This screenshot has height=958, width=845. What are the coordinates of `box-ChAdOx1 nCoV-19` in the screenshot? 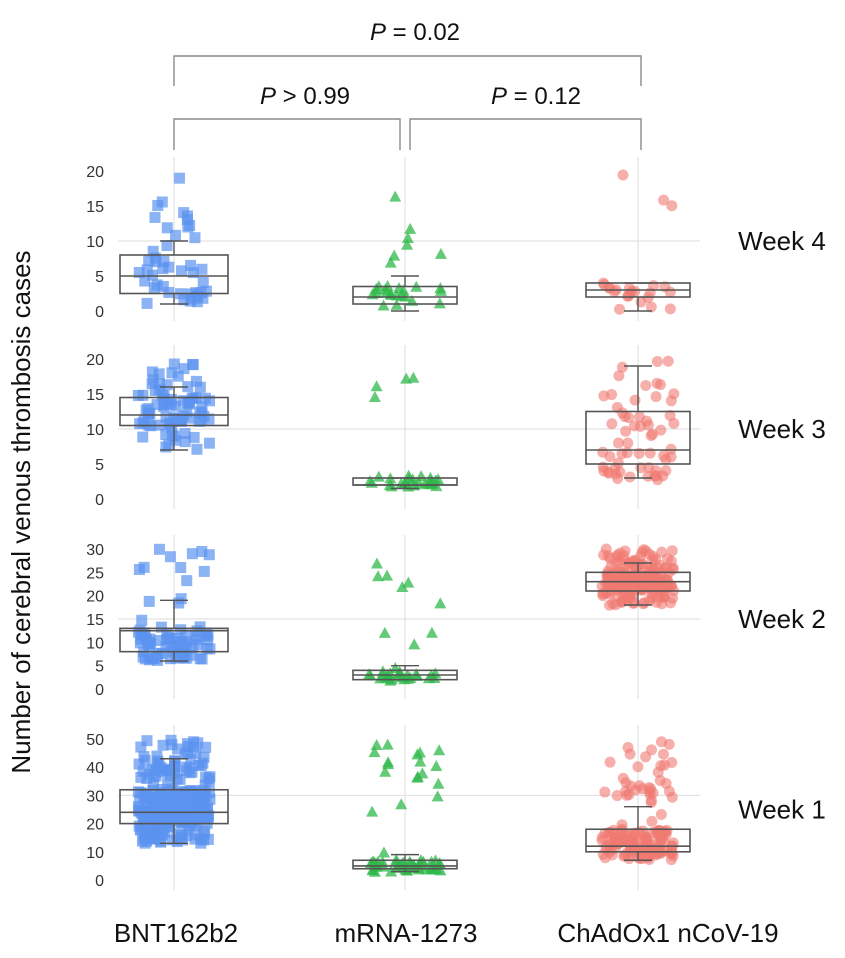 It's located at (638, 584).